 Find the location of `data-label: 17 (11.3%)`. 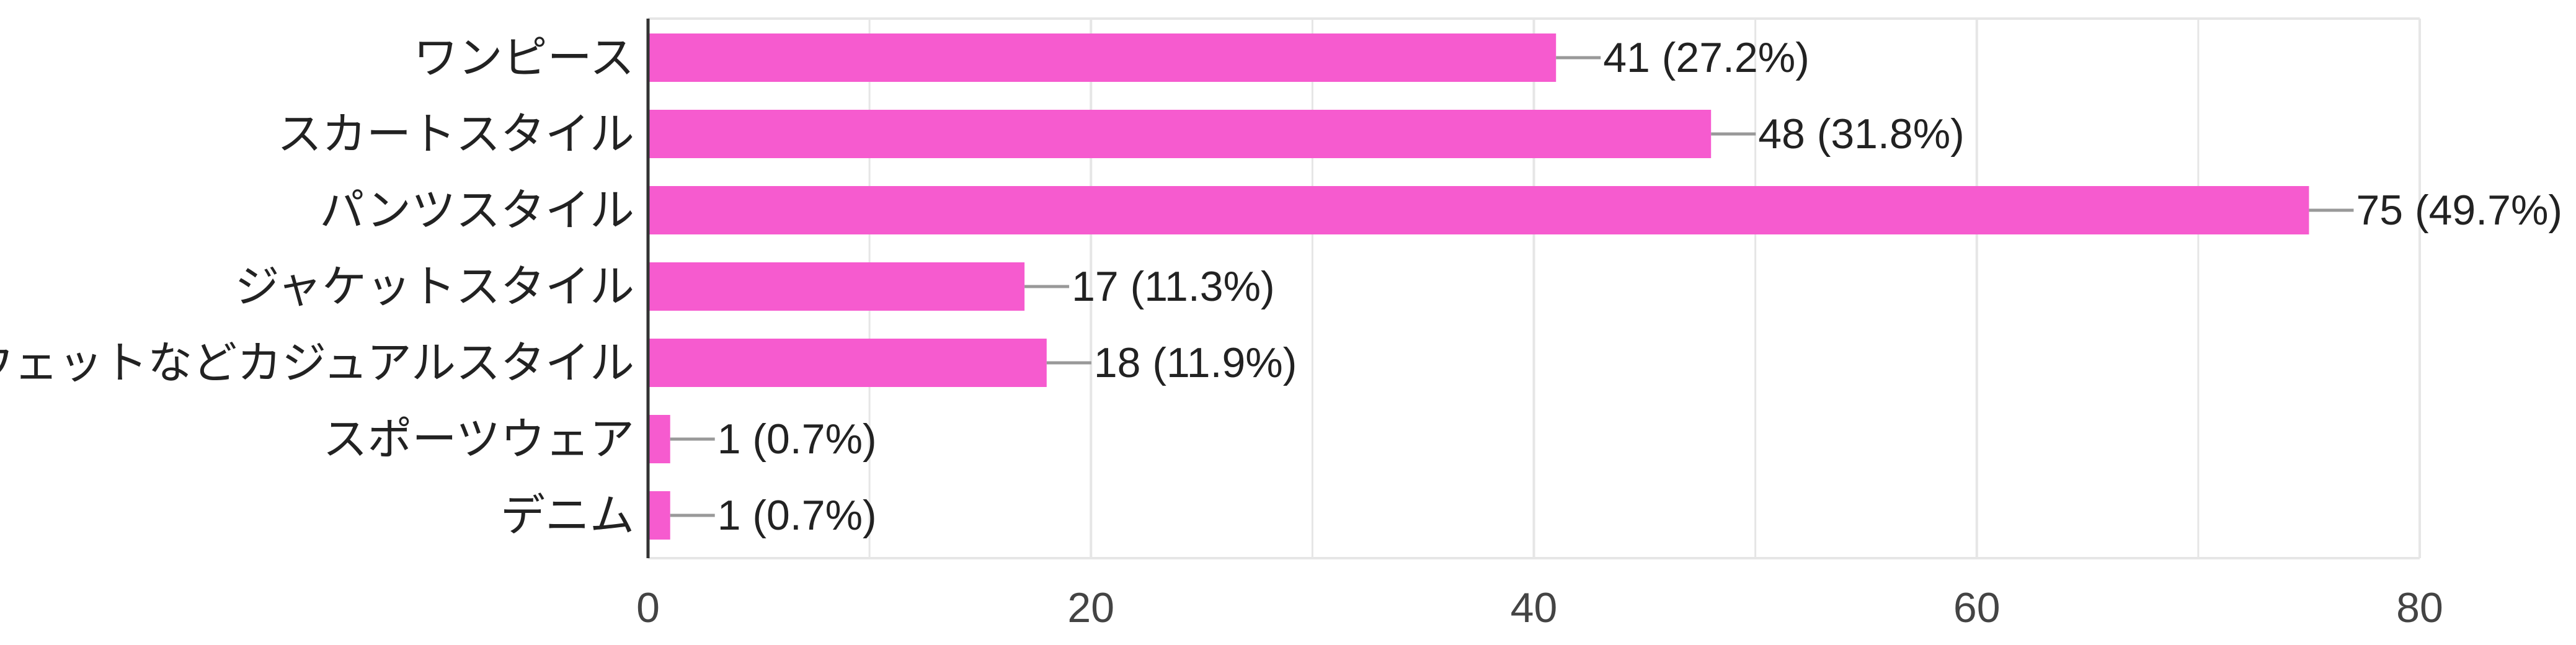

data-label: 17 (11.3%) is located at coordinates (1173, 286).